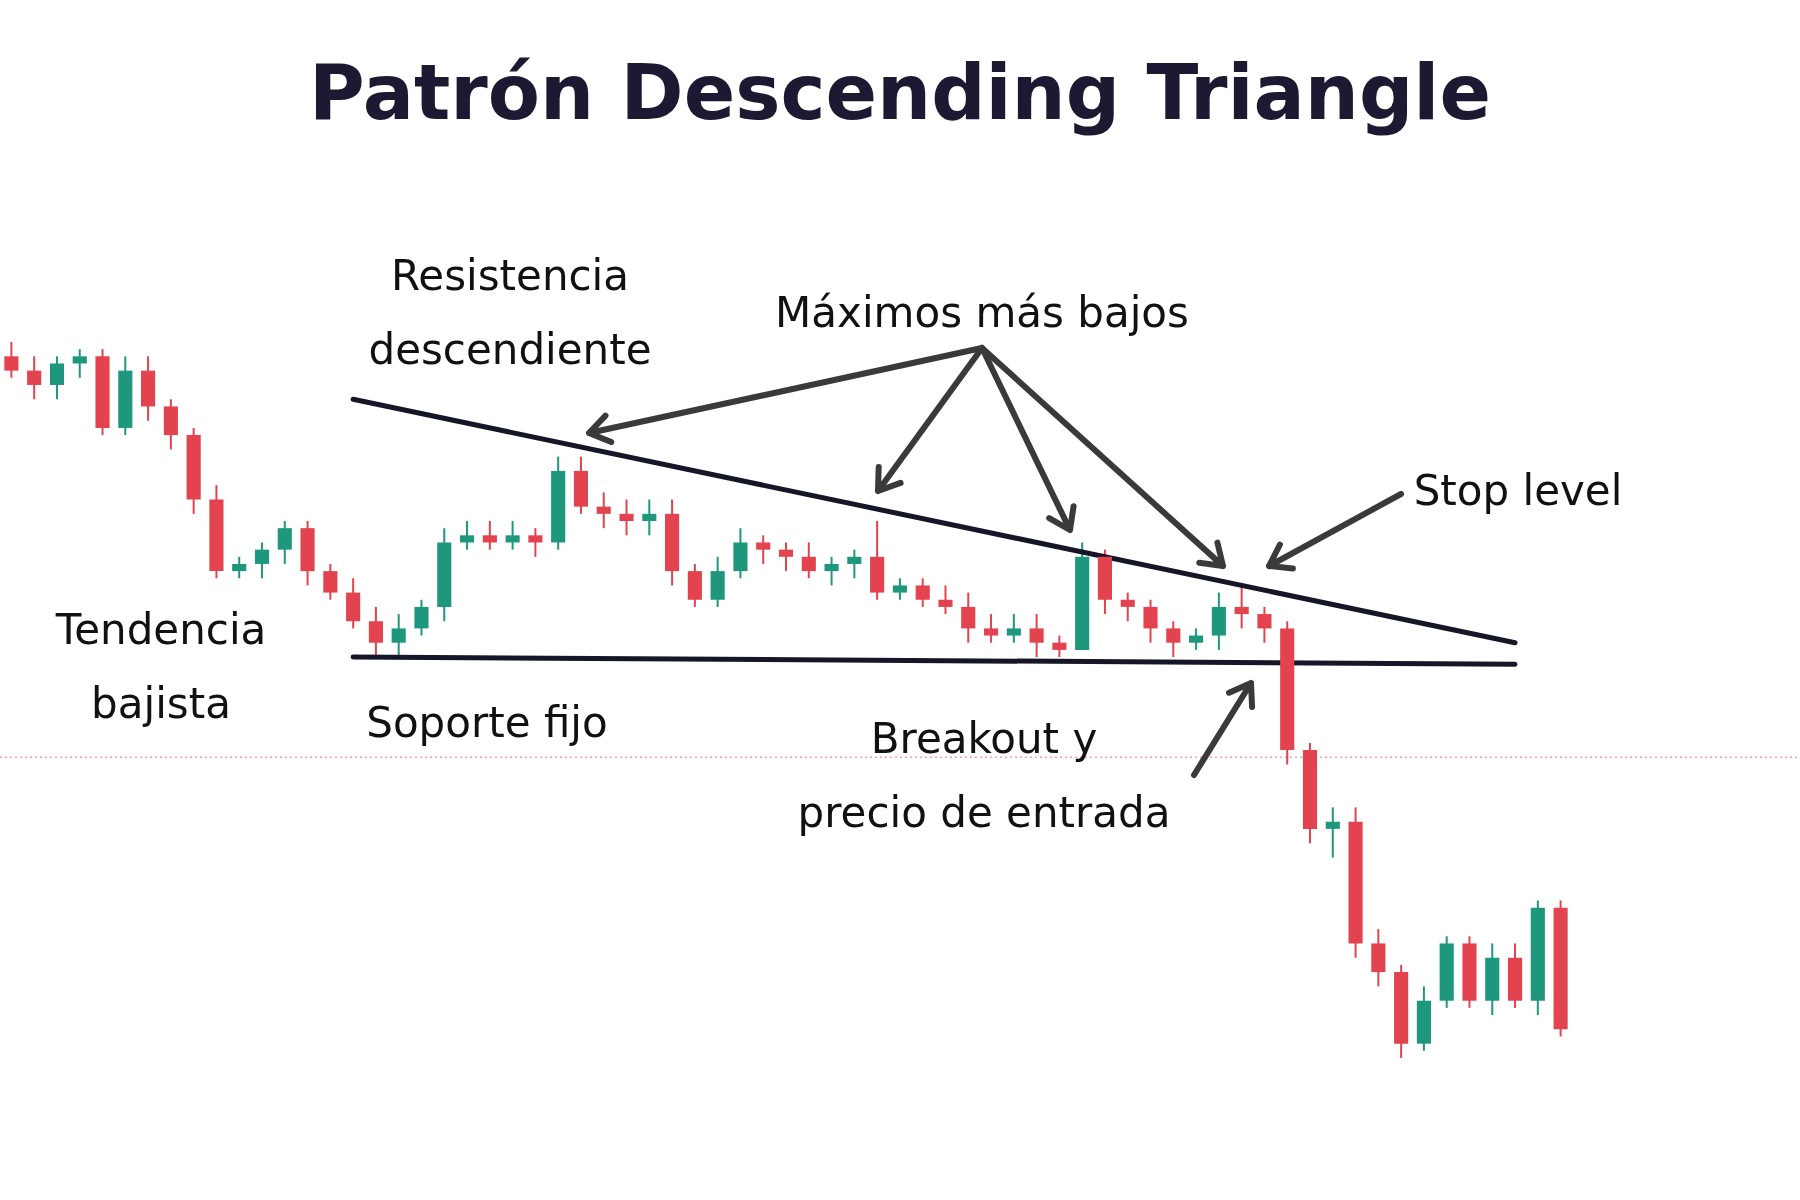  I want to click on annotation: Stop level, so click(1518, 491).